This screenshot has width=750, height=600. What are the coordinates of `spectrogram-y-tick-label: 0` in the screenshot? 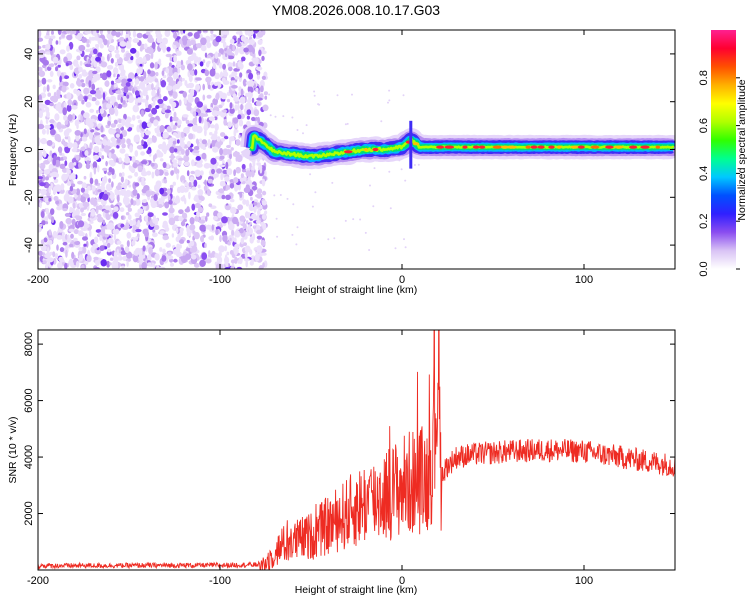 It's located at (29, 149).